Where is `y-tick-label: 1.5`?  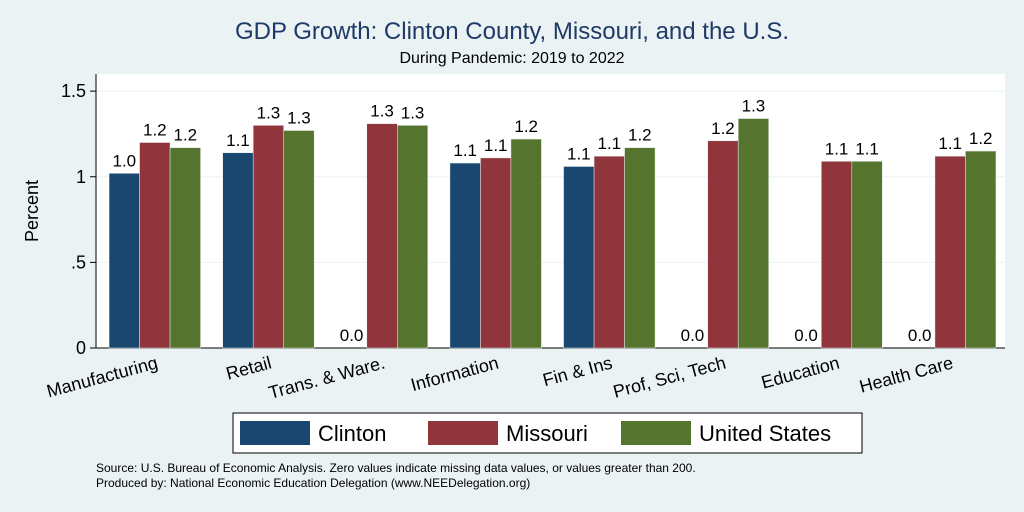 y-tick-label: 1.5 is located at coordinates (73, 91).